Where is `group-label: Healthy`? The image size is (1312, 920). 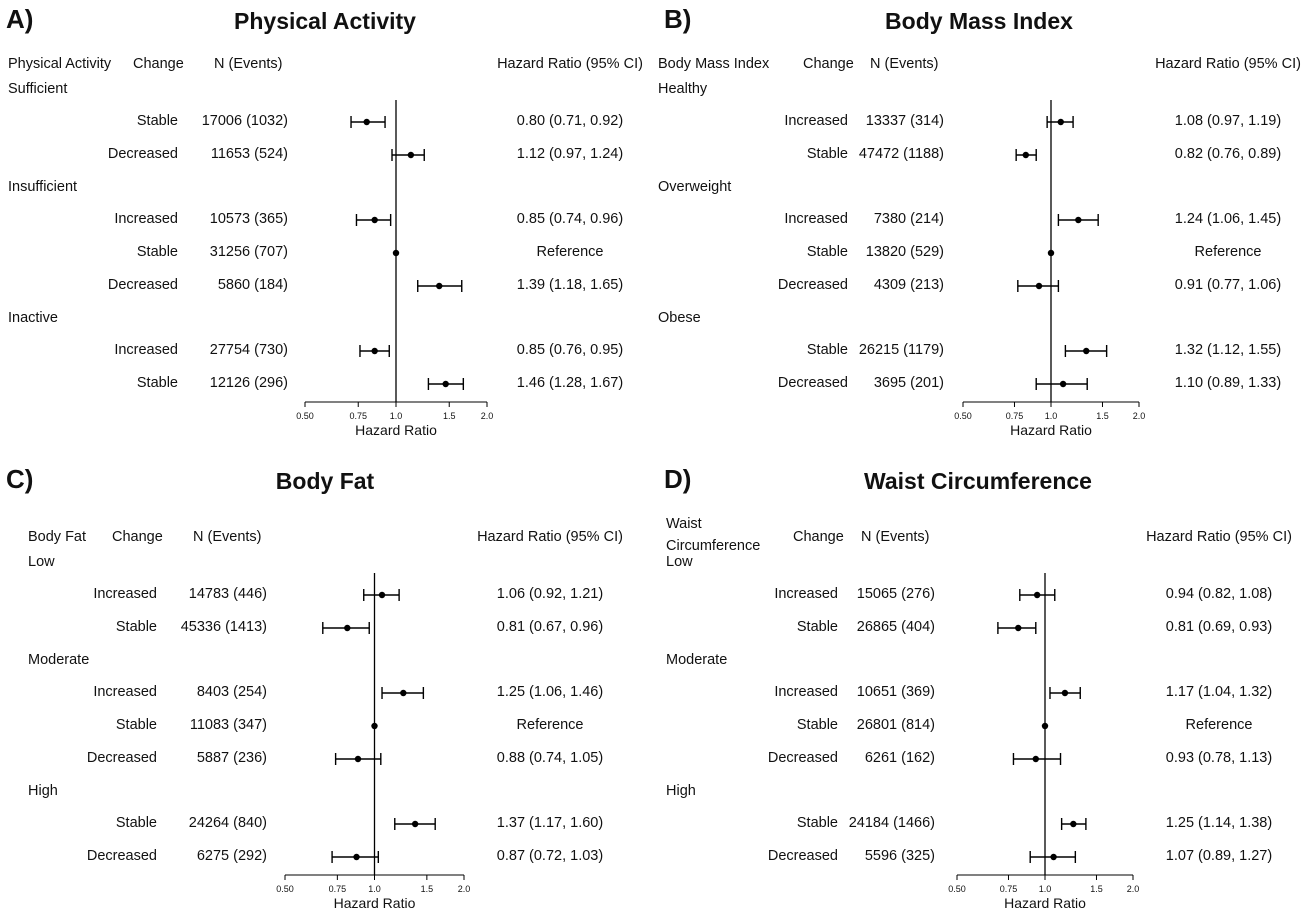
group-label: Healthy is located at coordinates (683, 89).